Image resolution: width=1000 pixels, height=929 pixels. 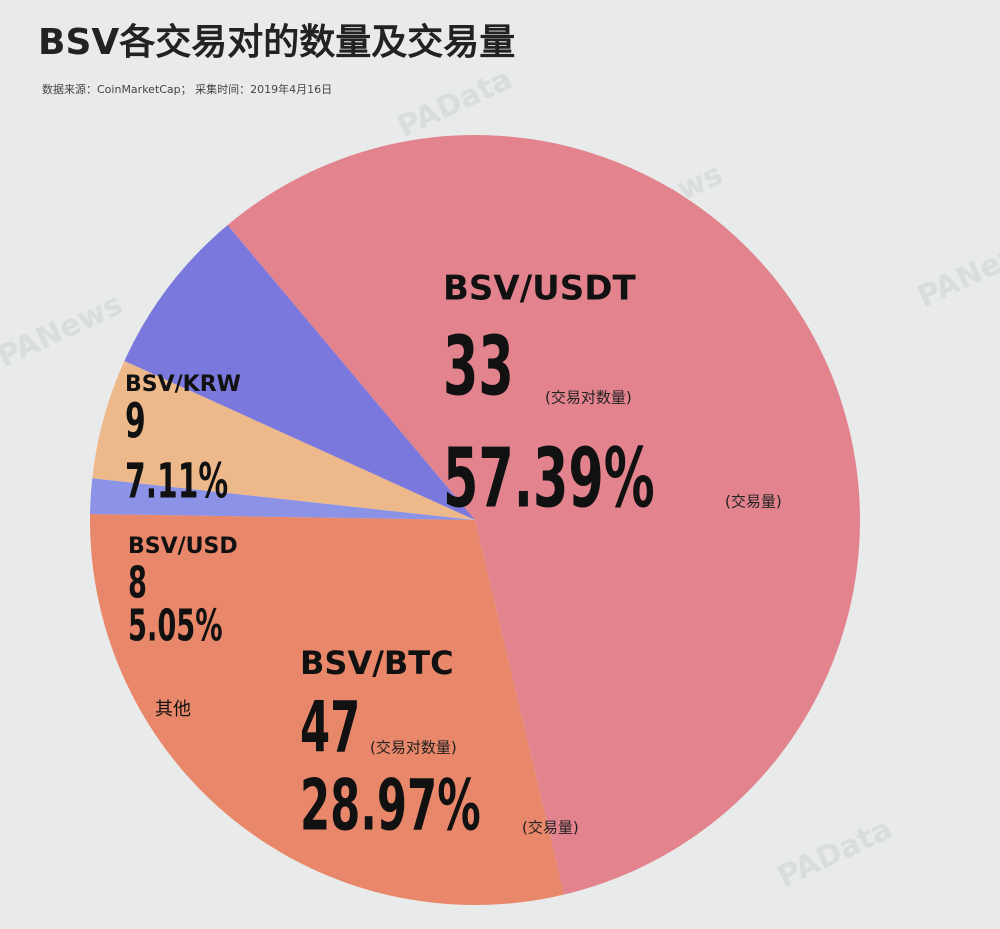 I want to click on count-label: 33, so click(x=478, y=367).